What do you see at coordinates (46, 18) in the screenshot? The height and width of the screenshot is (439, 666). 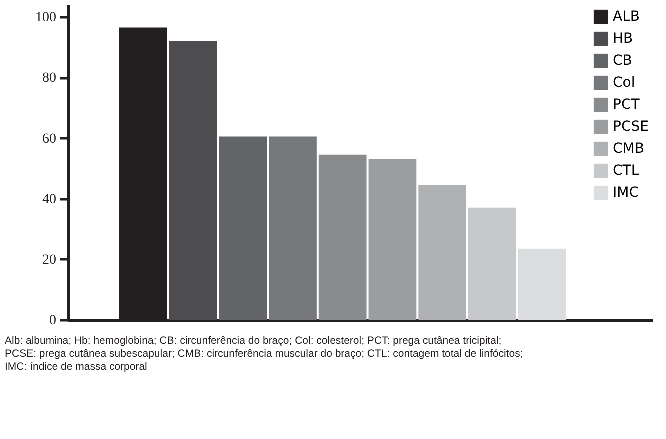 I see `y-tick-label: 100` at bounding box center [46, 18].